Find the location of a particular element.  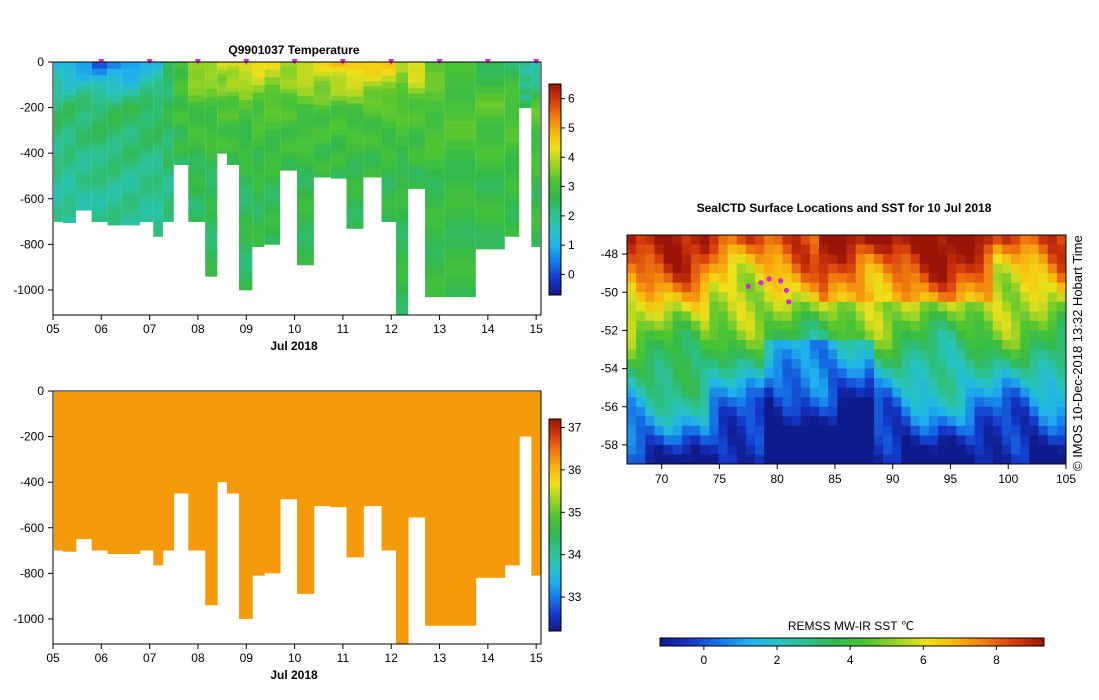

y-tick-label: -58 is located at coordinates (610, 445).